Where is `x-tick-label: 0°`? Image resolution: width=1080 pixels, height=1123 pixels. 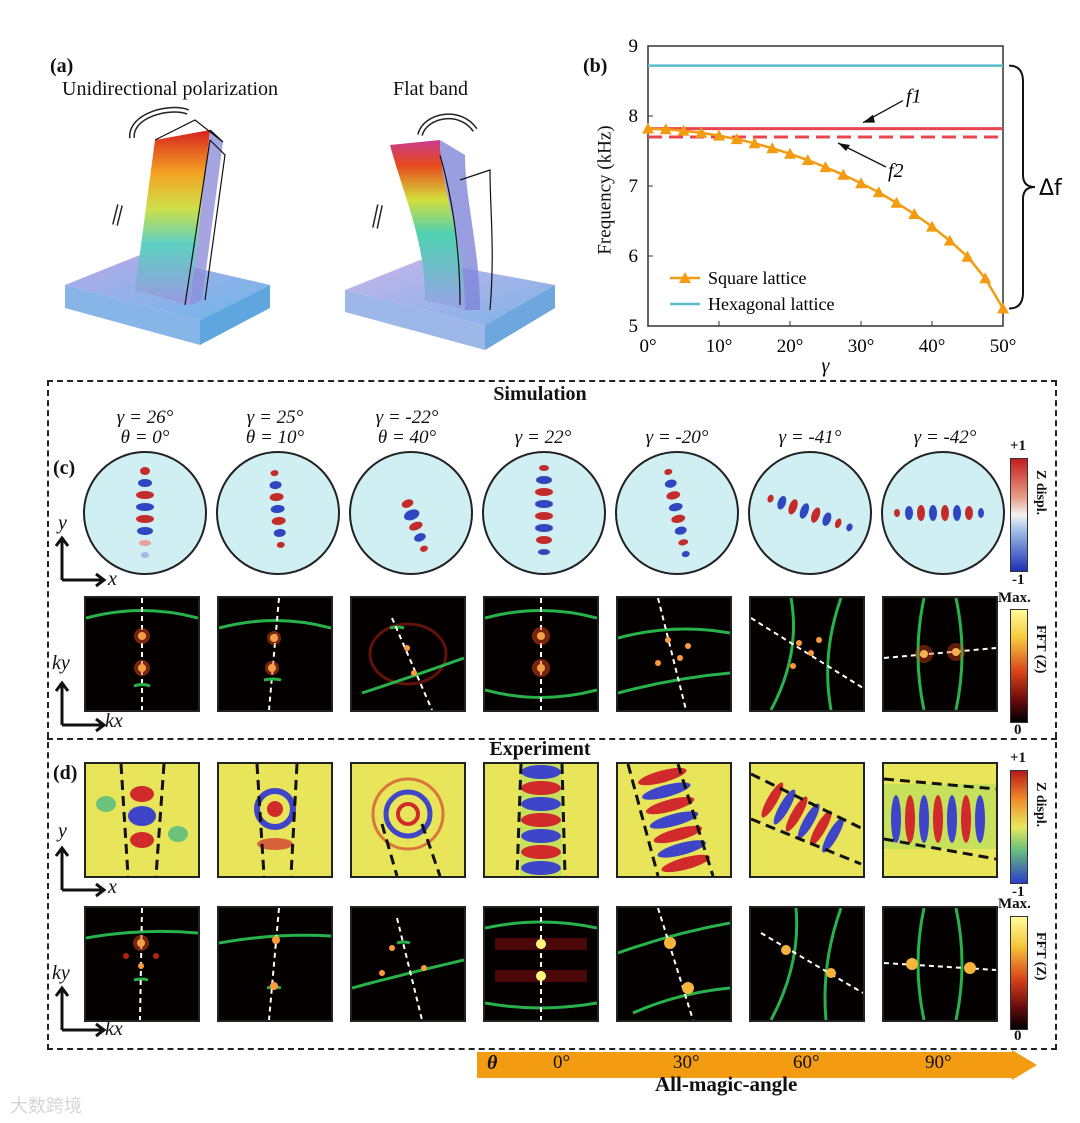
x-tick-label: 0° is located at coordinates (647, 346).